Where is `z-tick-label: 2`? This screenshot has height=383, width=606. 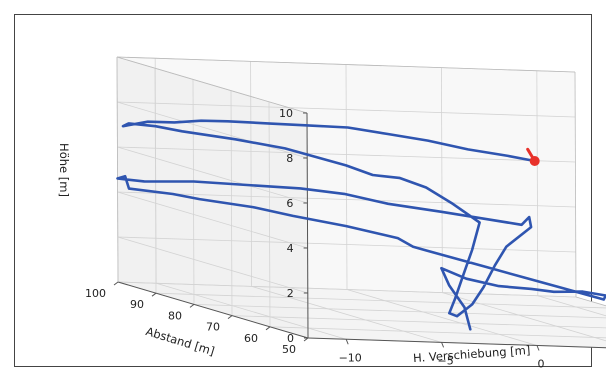
z-tick-label: 2 is located at coordinates (290, 293).